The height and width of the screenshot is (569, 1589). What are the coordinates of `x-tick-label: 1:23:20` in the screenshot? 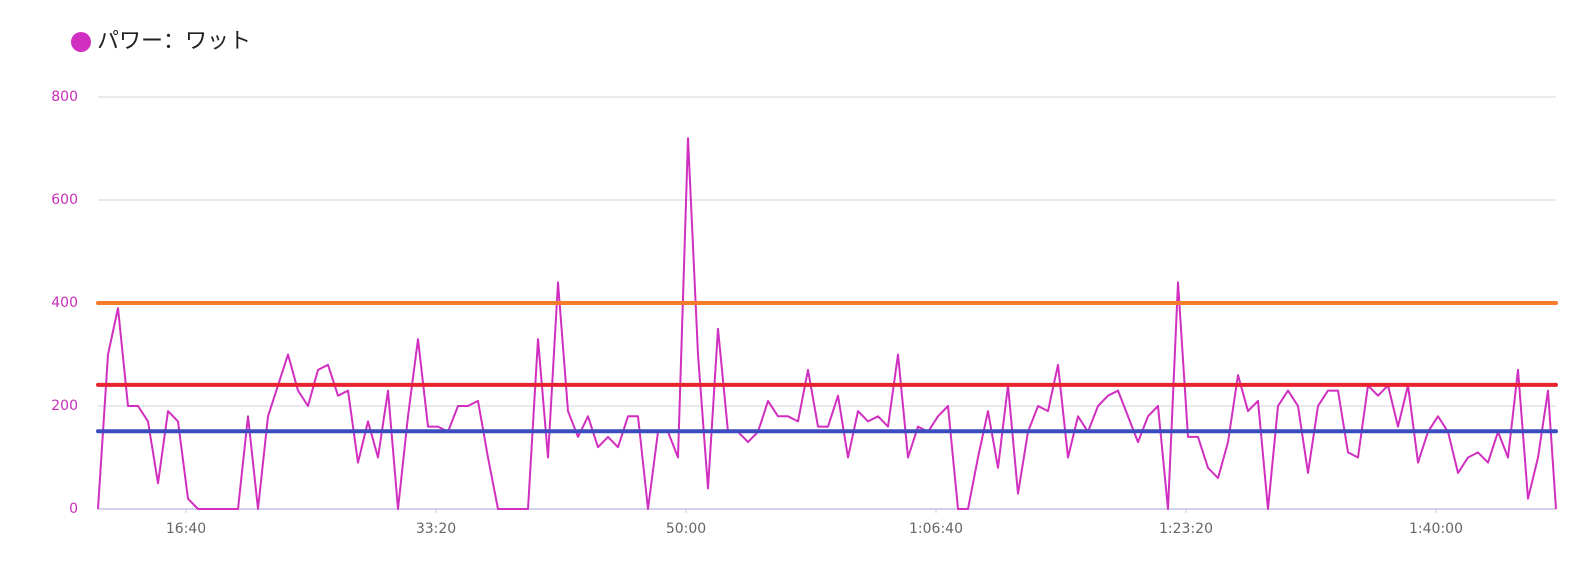 It's located at (1186, 529).